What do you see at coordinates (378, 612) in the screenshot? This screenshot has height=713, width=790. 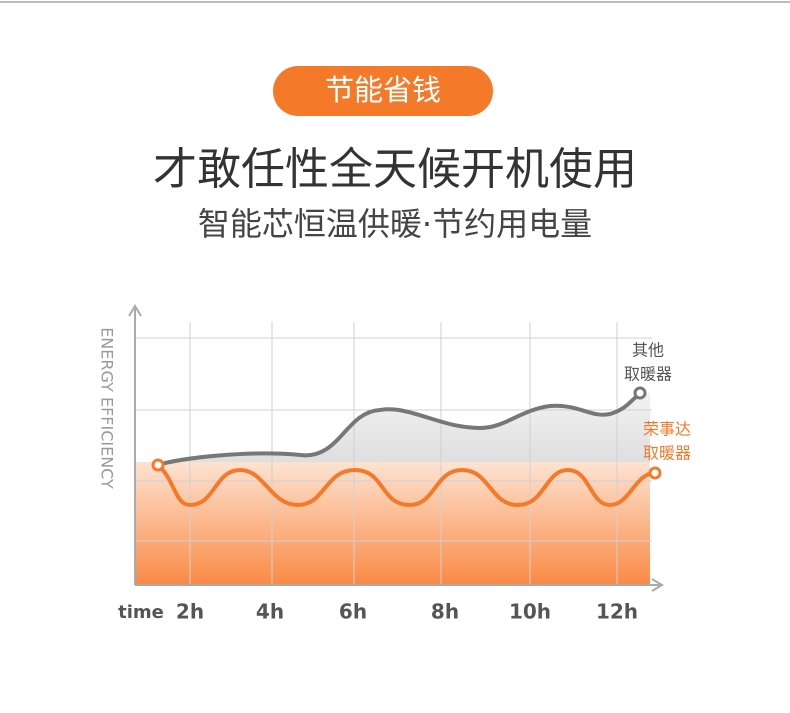 I see `x-labels: time 2h 4h 6h 8h 10h 12h` at bounding box center [378, 612].